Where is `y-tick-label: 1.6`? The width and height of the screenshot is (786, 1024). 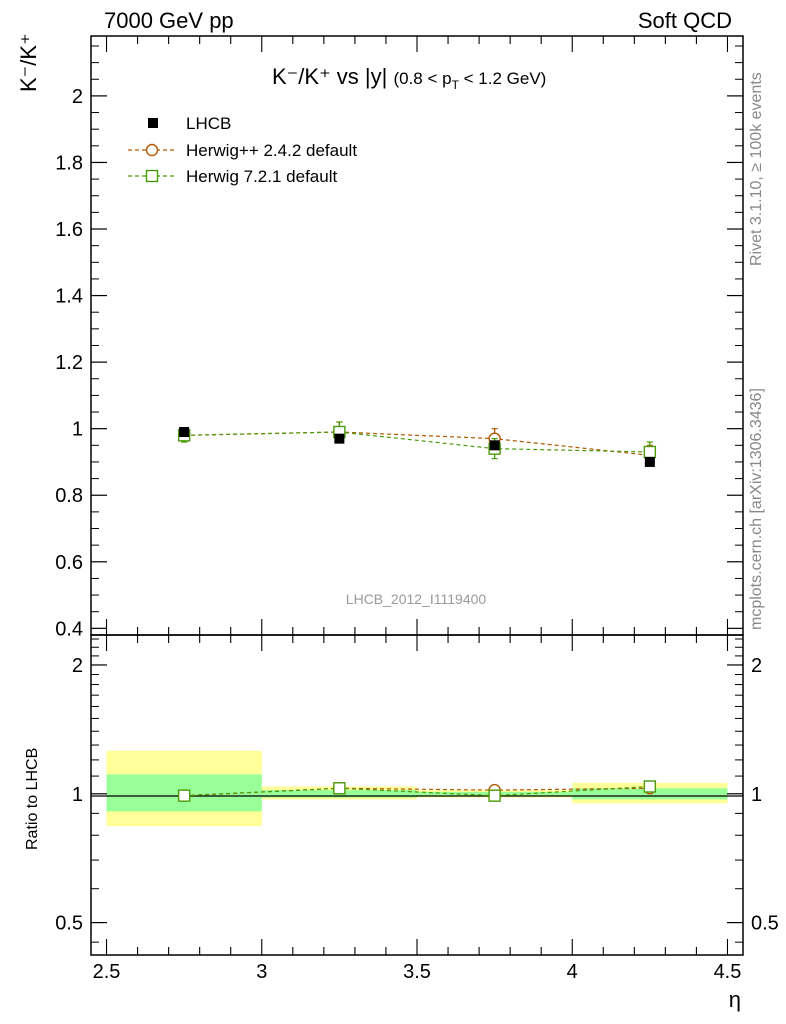
y-tick-label: 1.6 is located at coordinates (69, 230).